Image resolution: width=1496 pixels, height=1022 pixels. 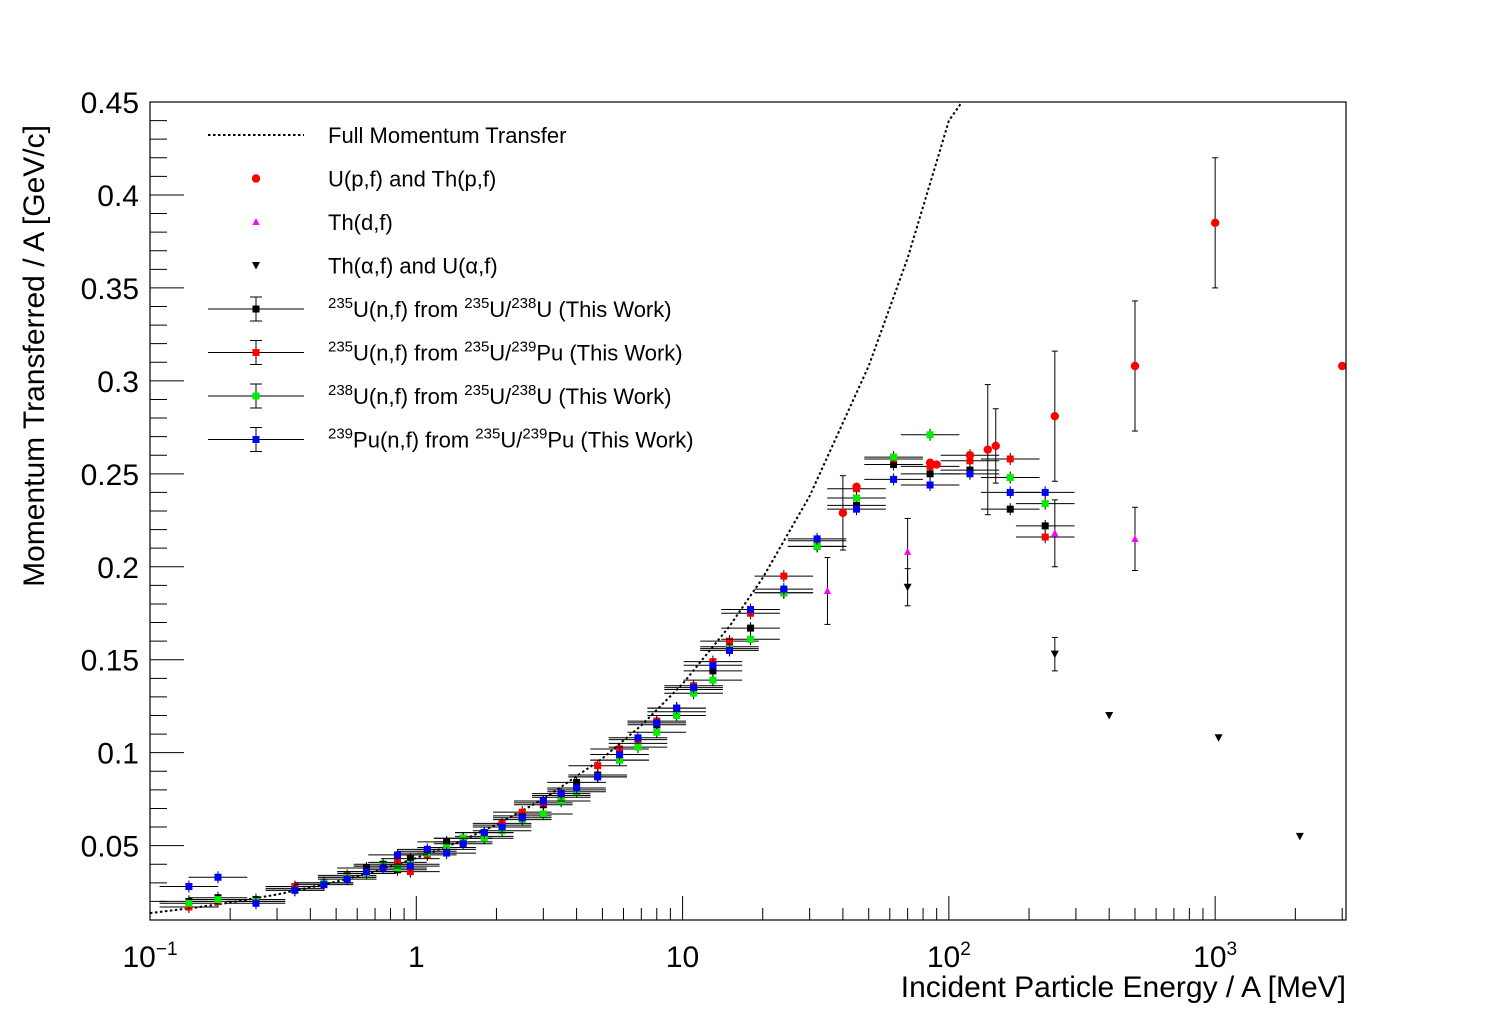 I want to click on legend-label: 235U(n,f) from 235U/238U (This Work), so click(x=500, y=308).